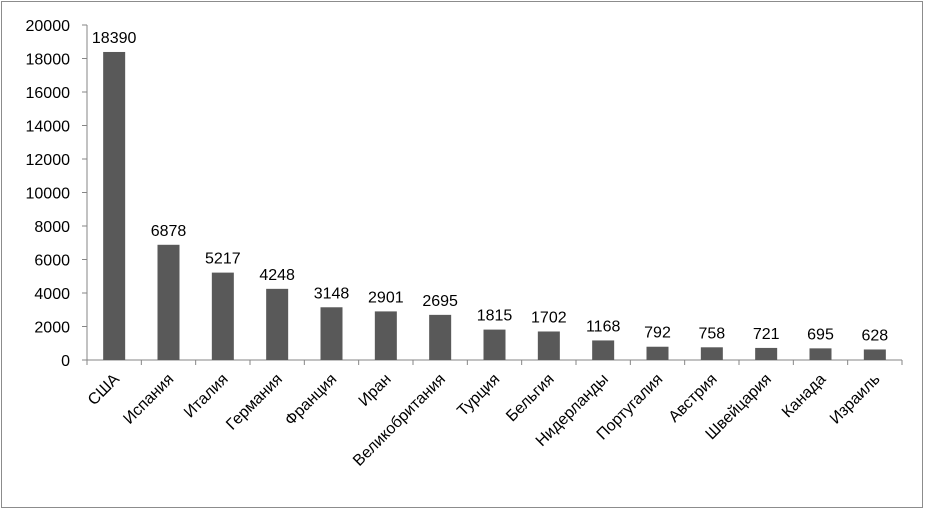 The image size is (927, 512). What do you see at coordinates (530, 398) in the screenshot?
I see `category-label: Бельгия` at bounding box center [530, 398].